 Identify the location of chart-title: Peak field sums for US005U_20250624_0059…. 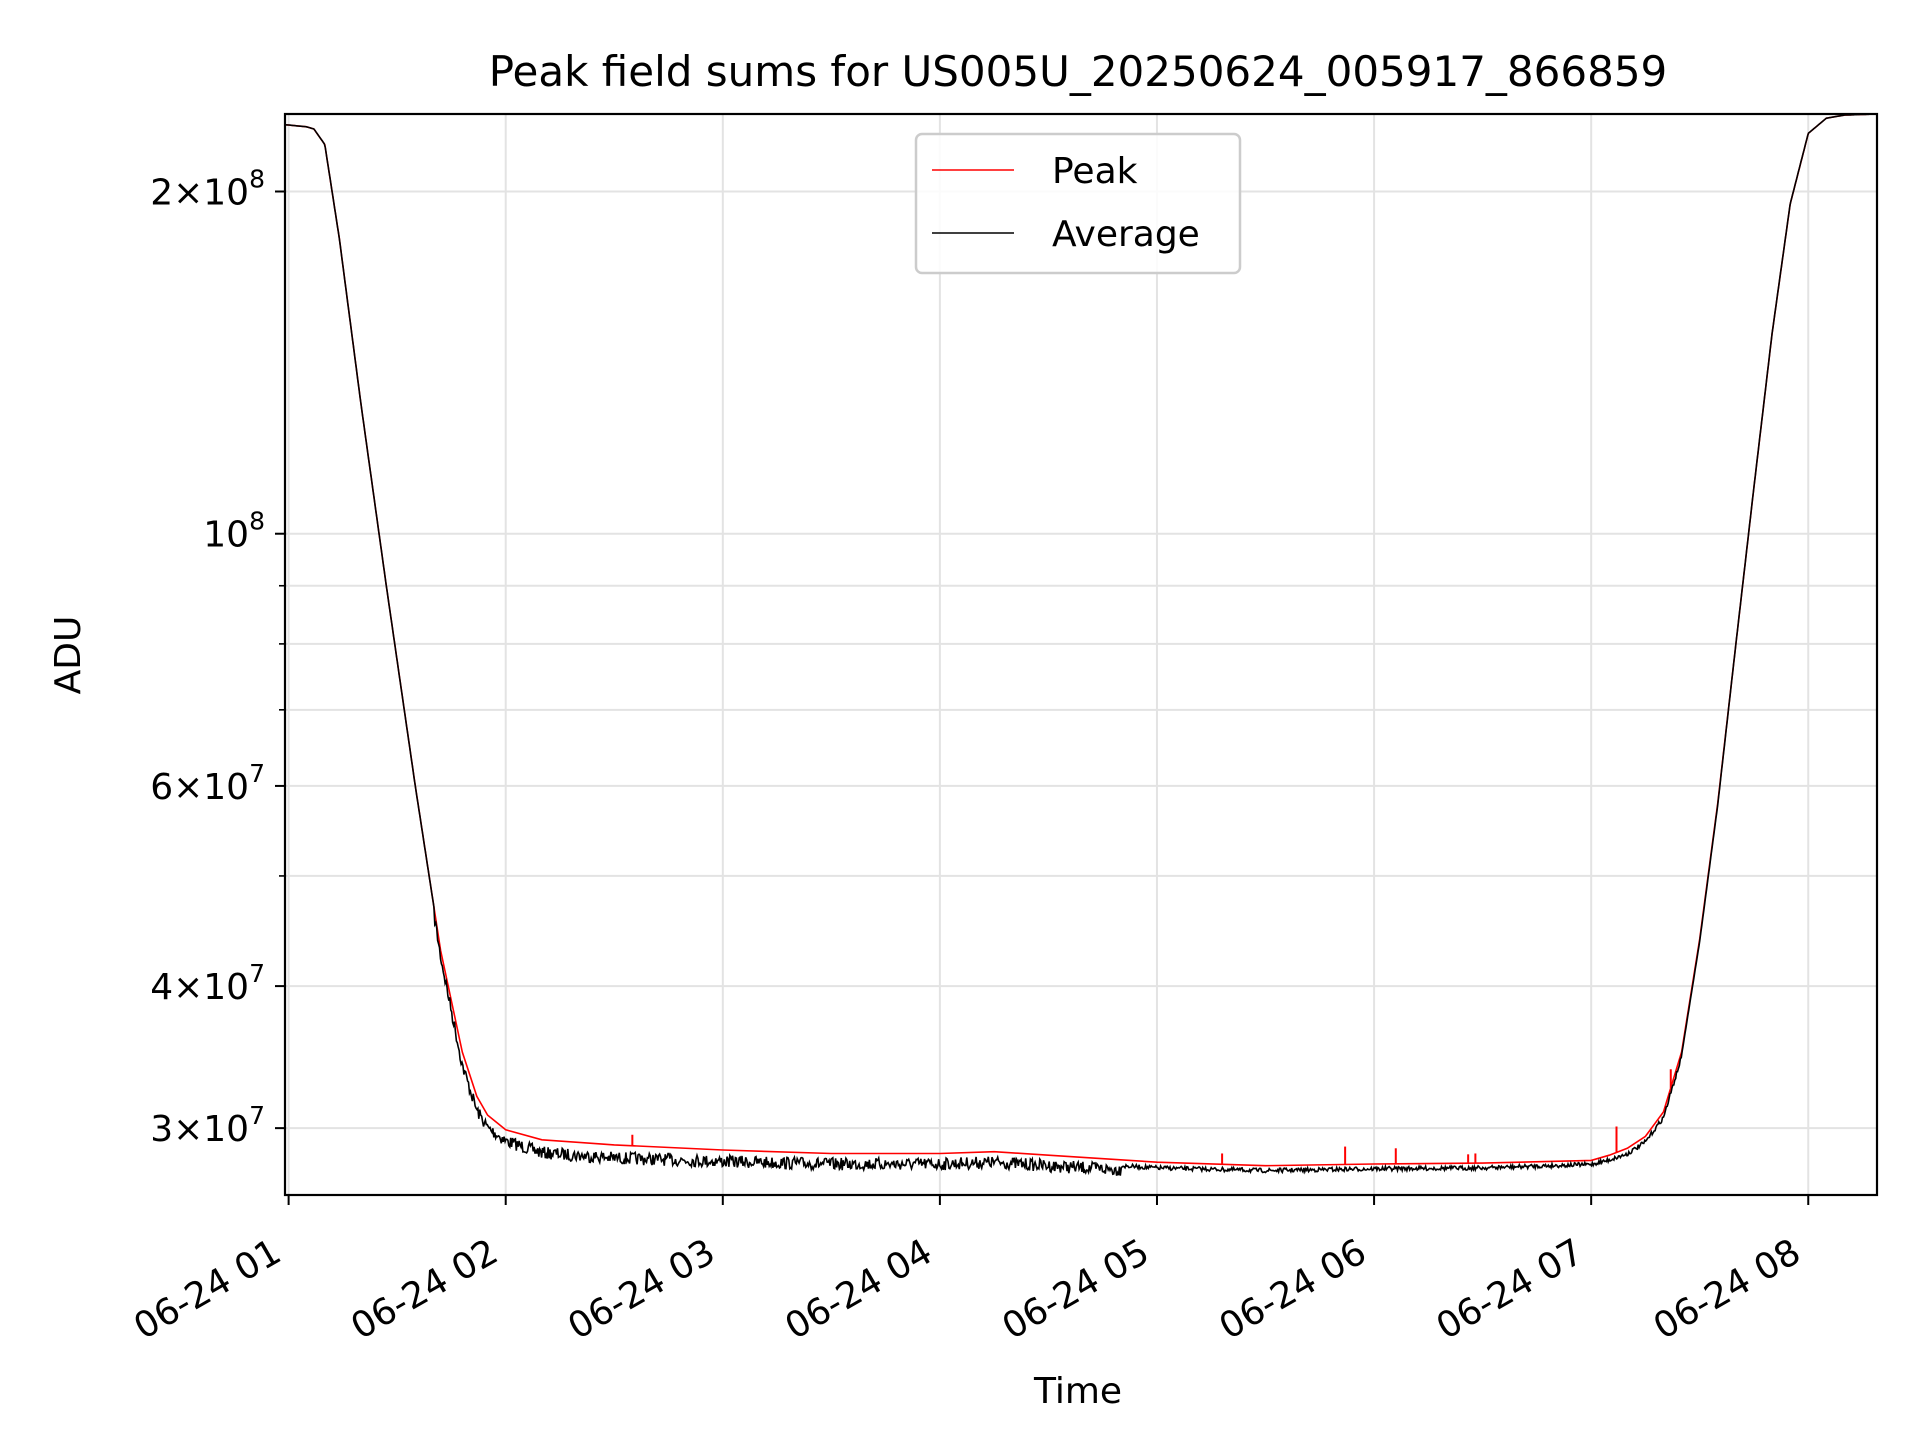
(1078, 71).